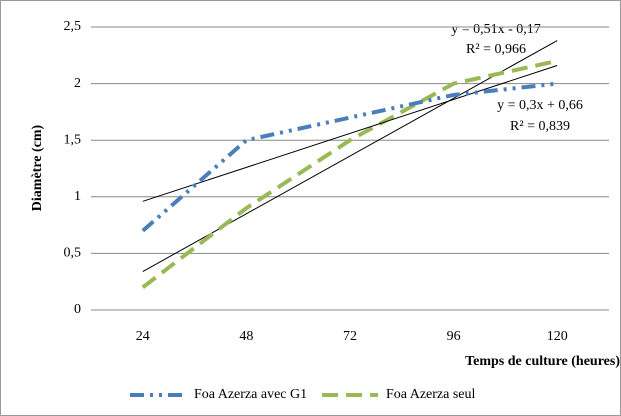  I want to click on legend-label: Foa Azerza seul, so click(431, 394).